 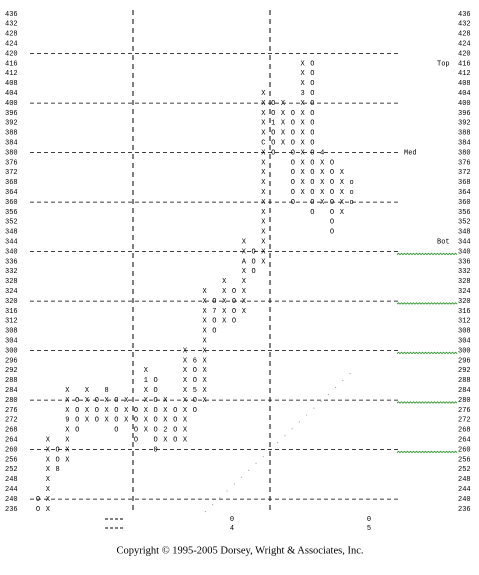 What do you see at coordinates (464, 223) in the screenshot?
I see `price-label-right: 352` at bounding box center [464, 223].